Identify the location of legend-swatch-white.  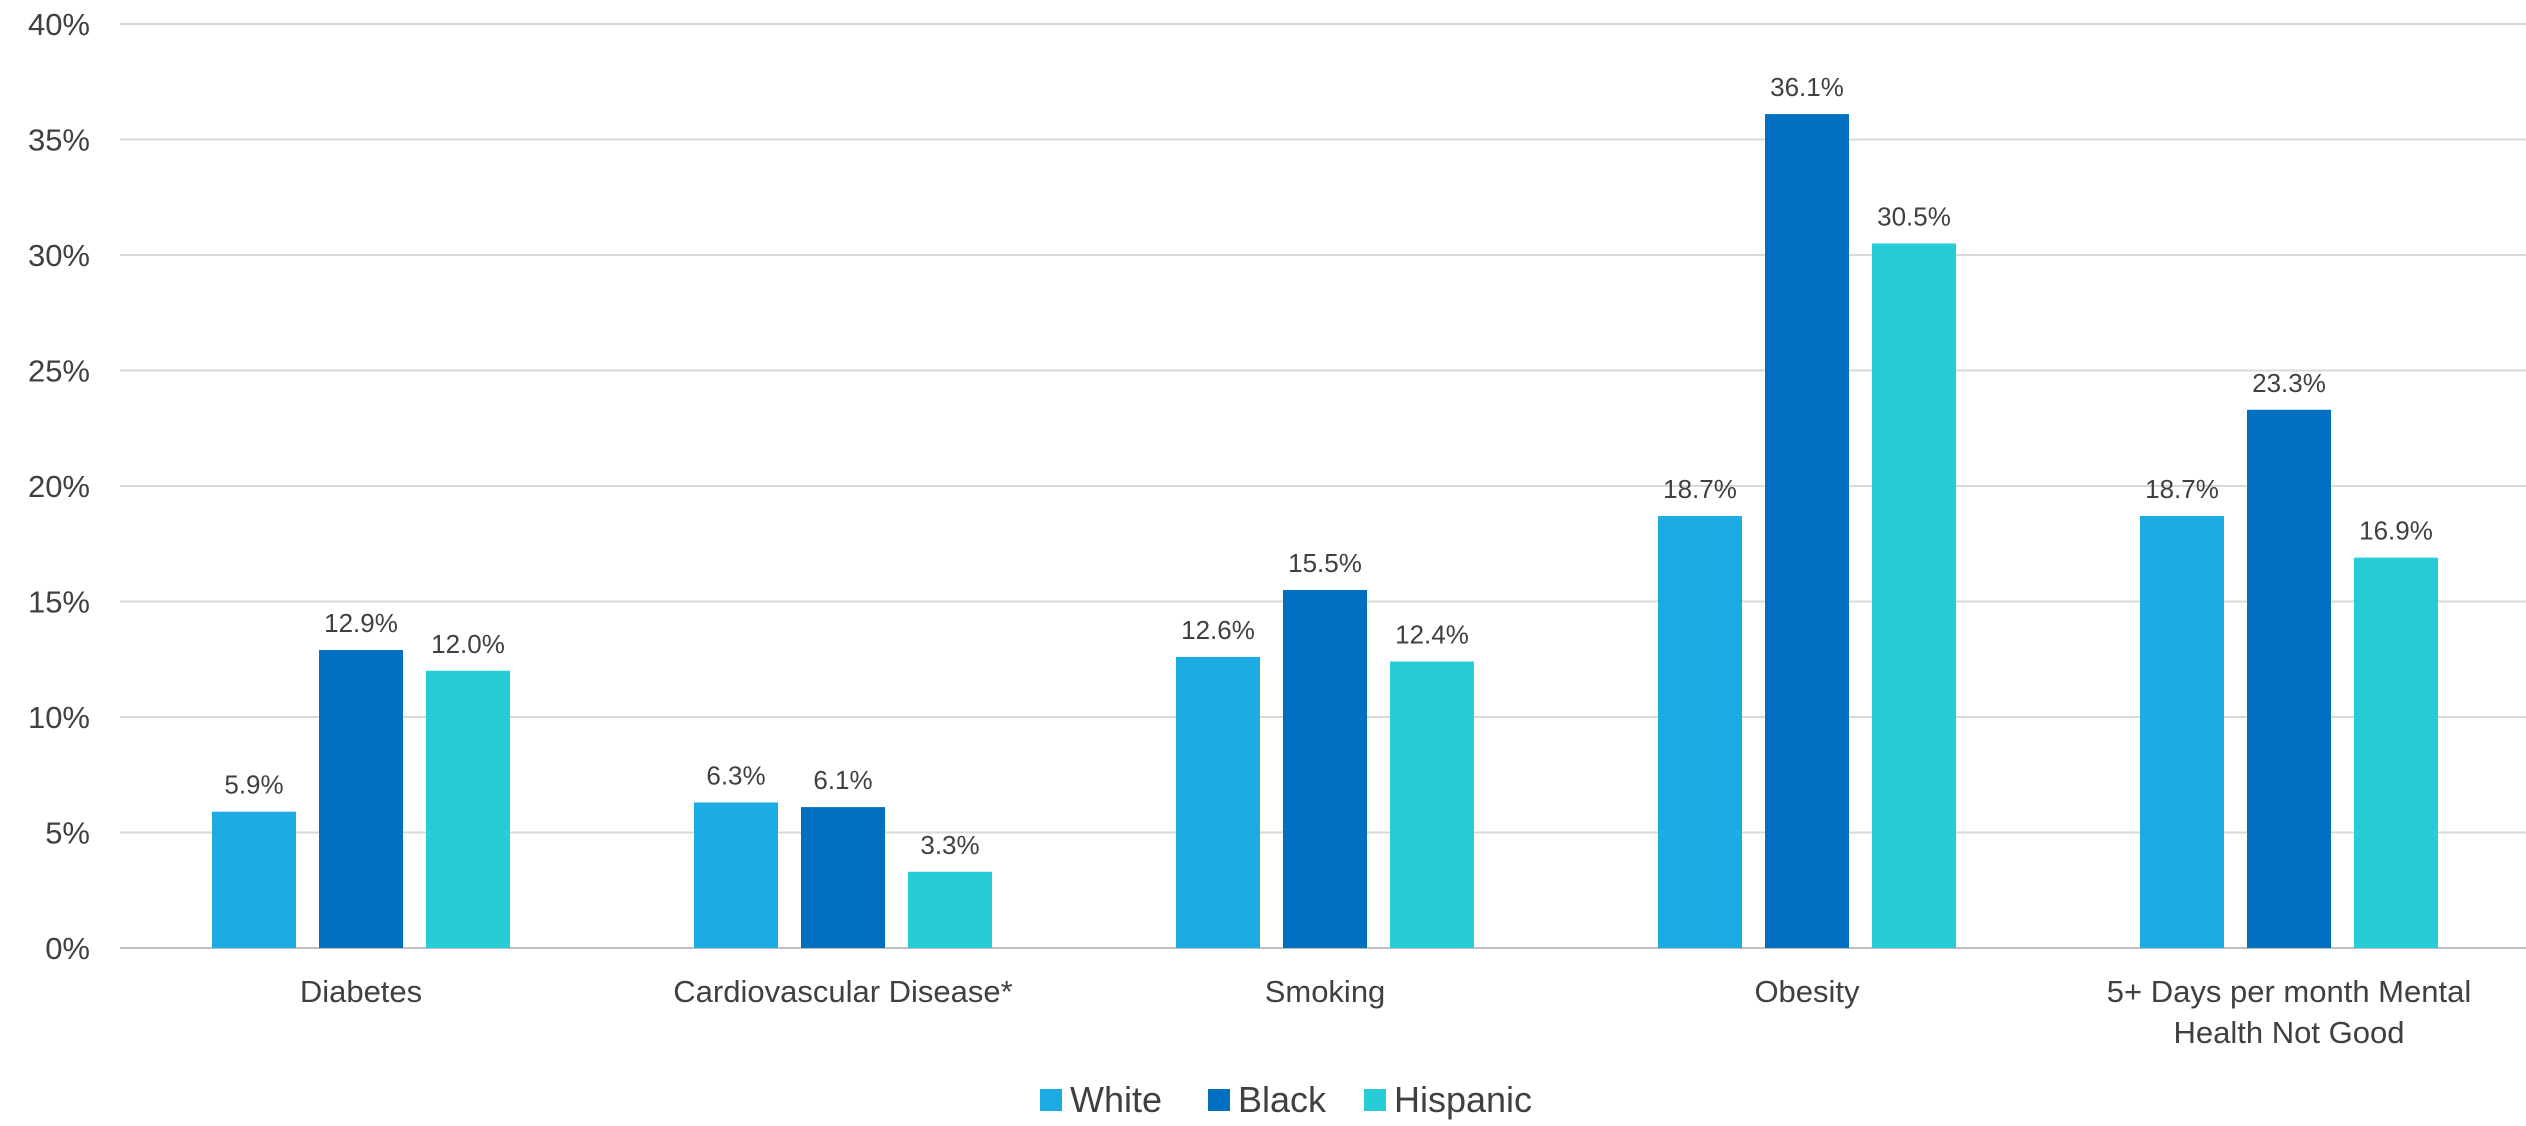
(1051, 1100).